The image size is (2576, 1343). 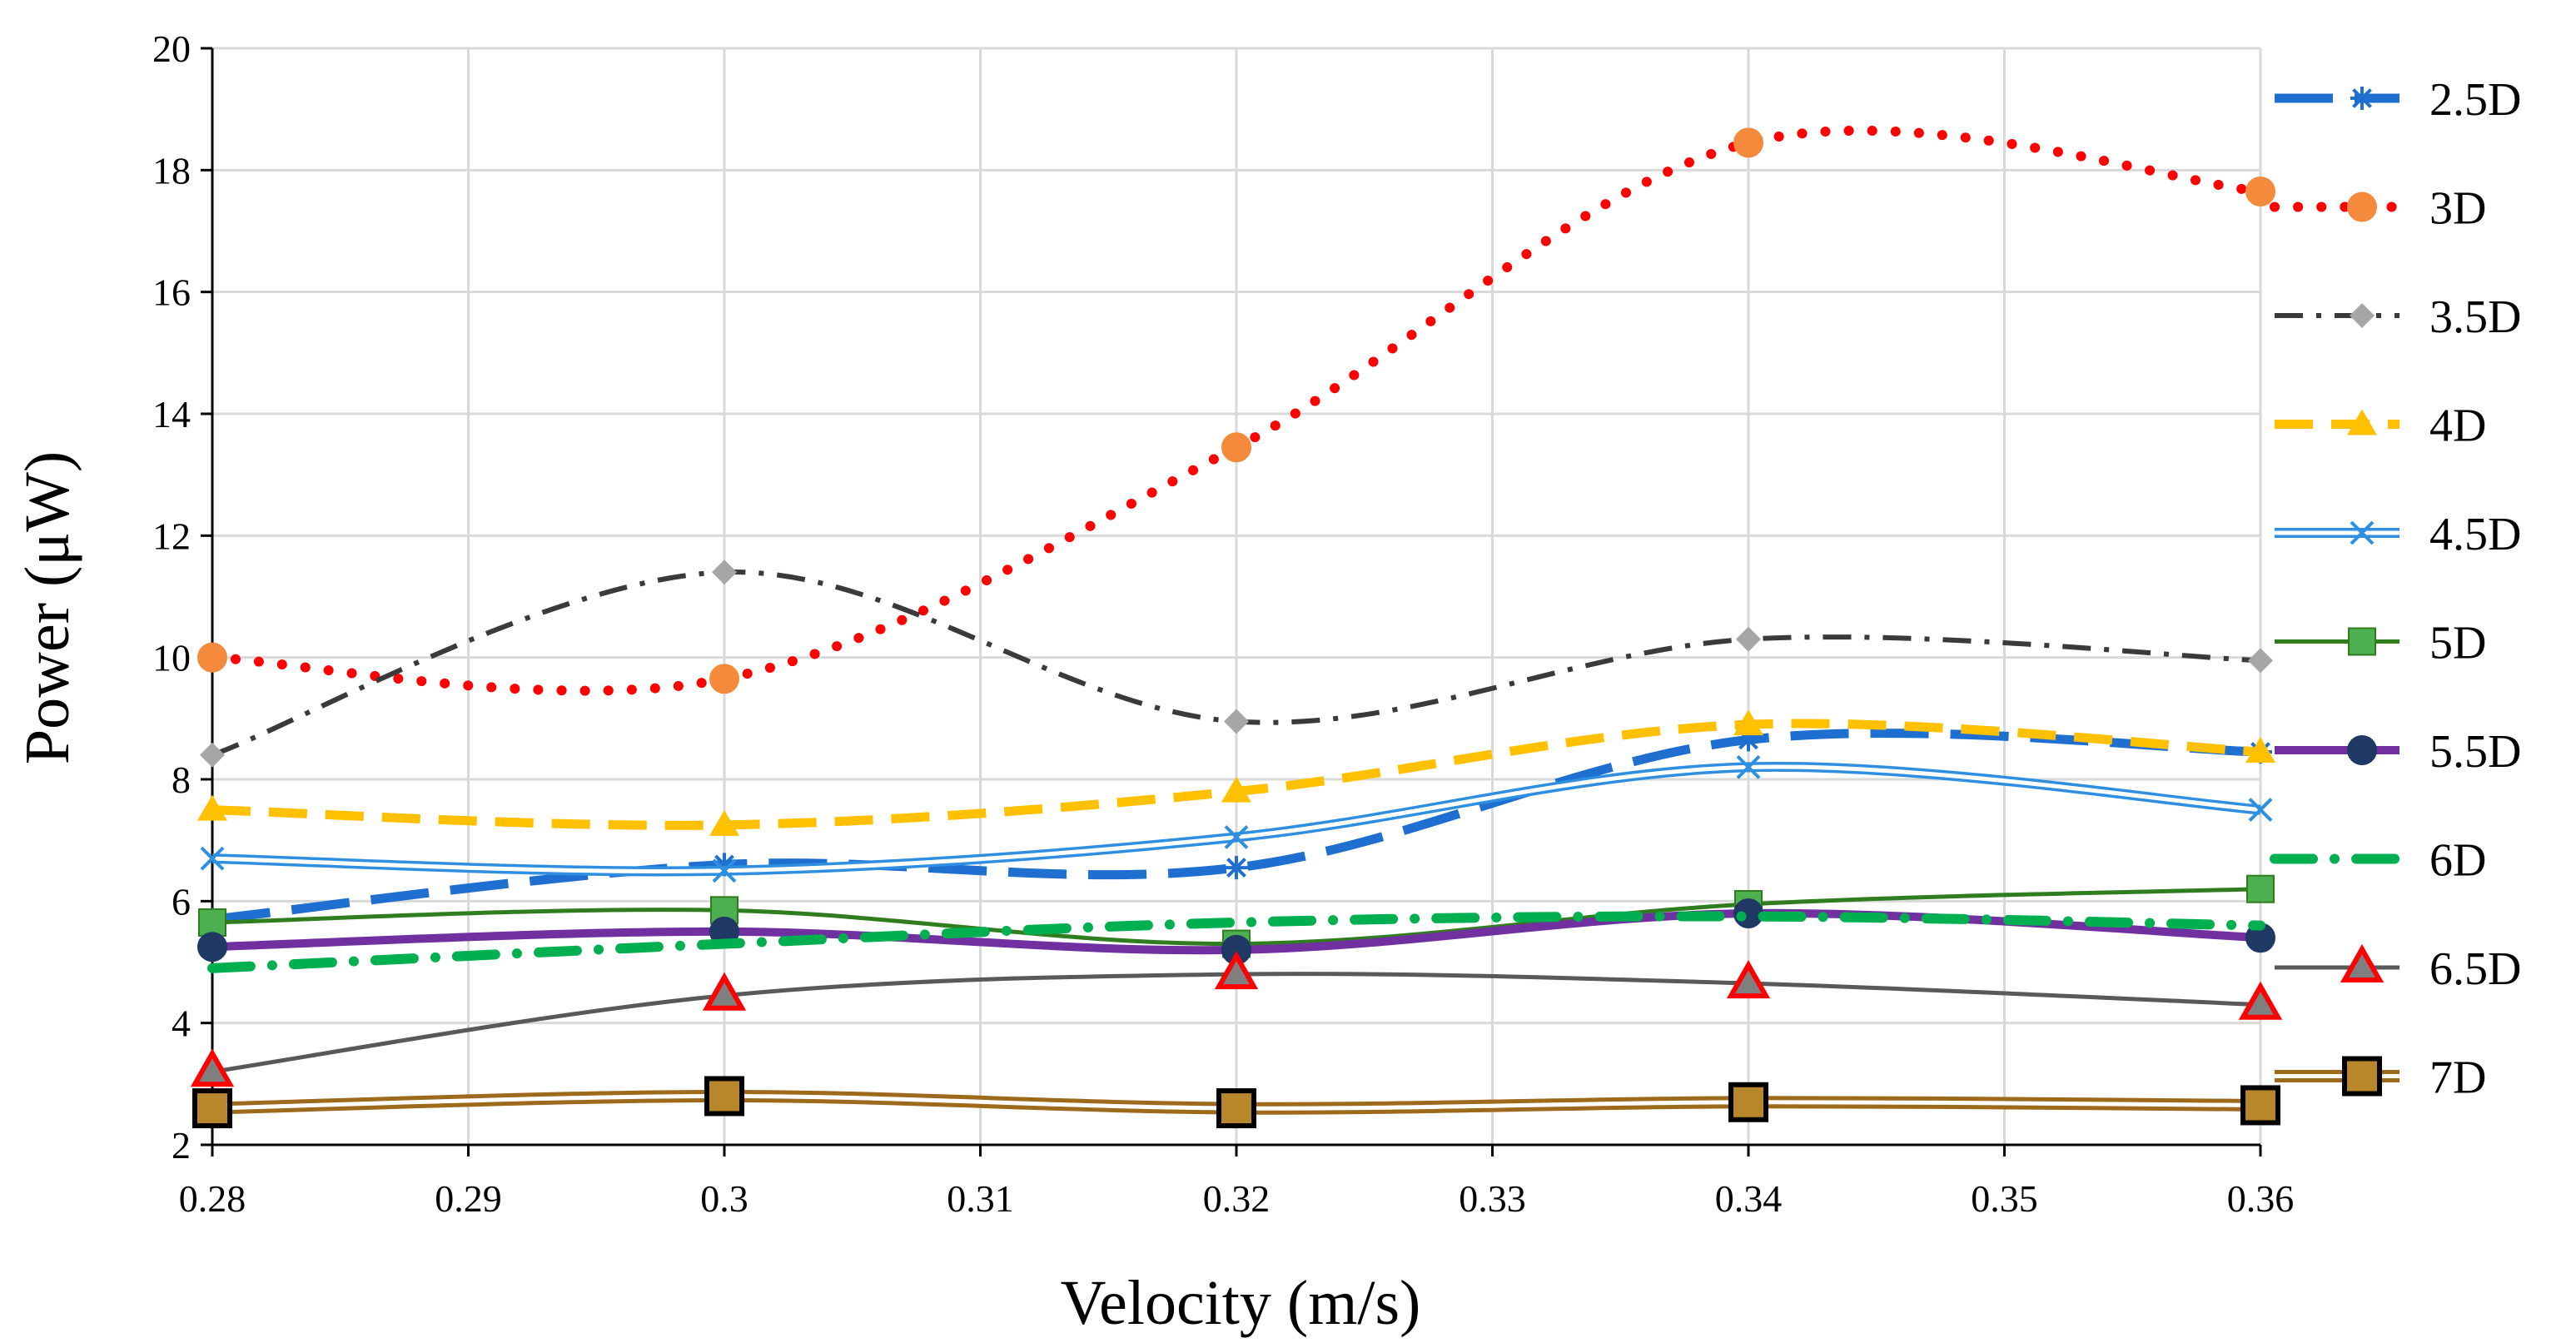 What do you see at coordinates (2398, 100) in the screenshot?
I see `legend-item-2-5d: 2.5D` at bounding box center [2398, 100].